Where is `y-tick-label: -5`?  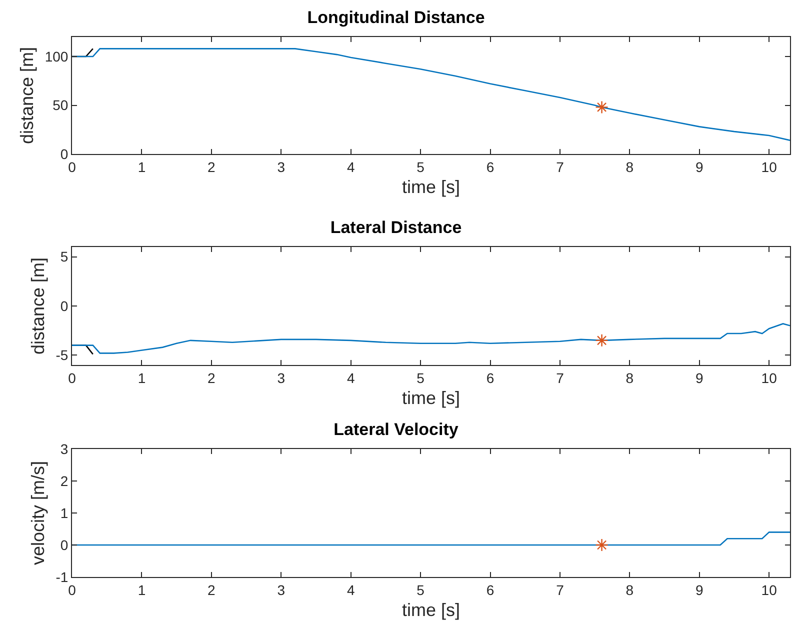
y-tick-label: -5 is located at coordinates (62, 355).